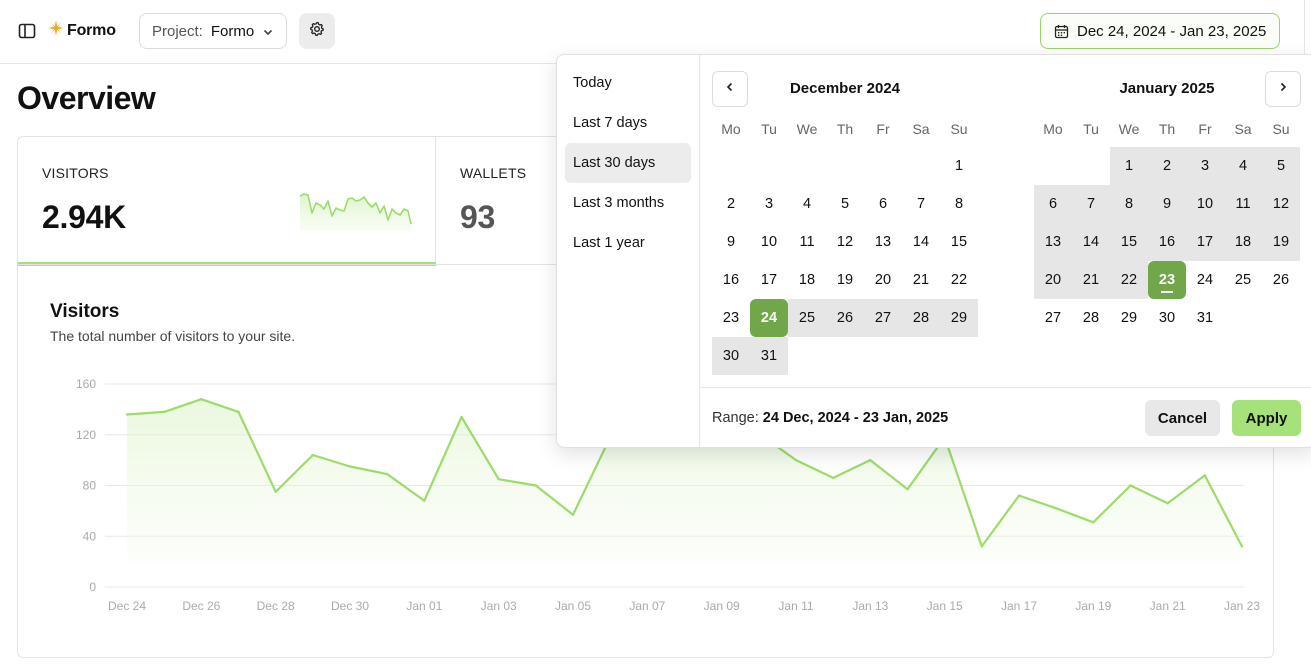  I want to click on settings-button, so click(317, 31).